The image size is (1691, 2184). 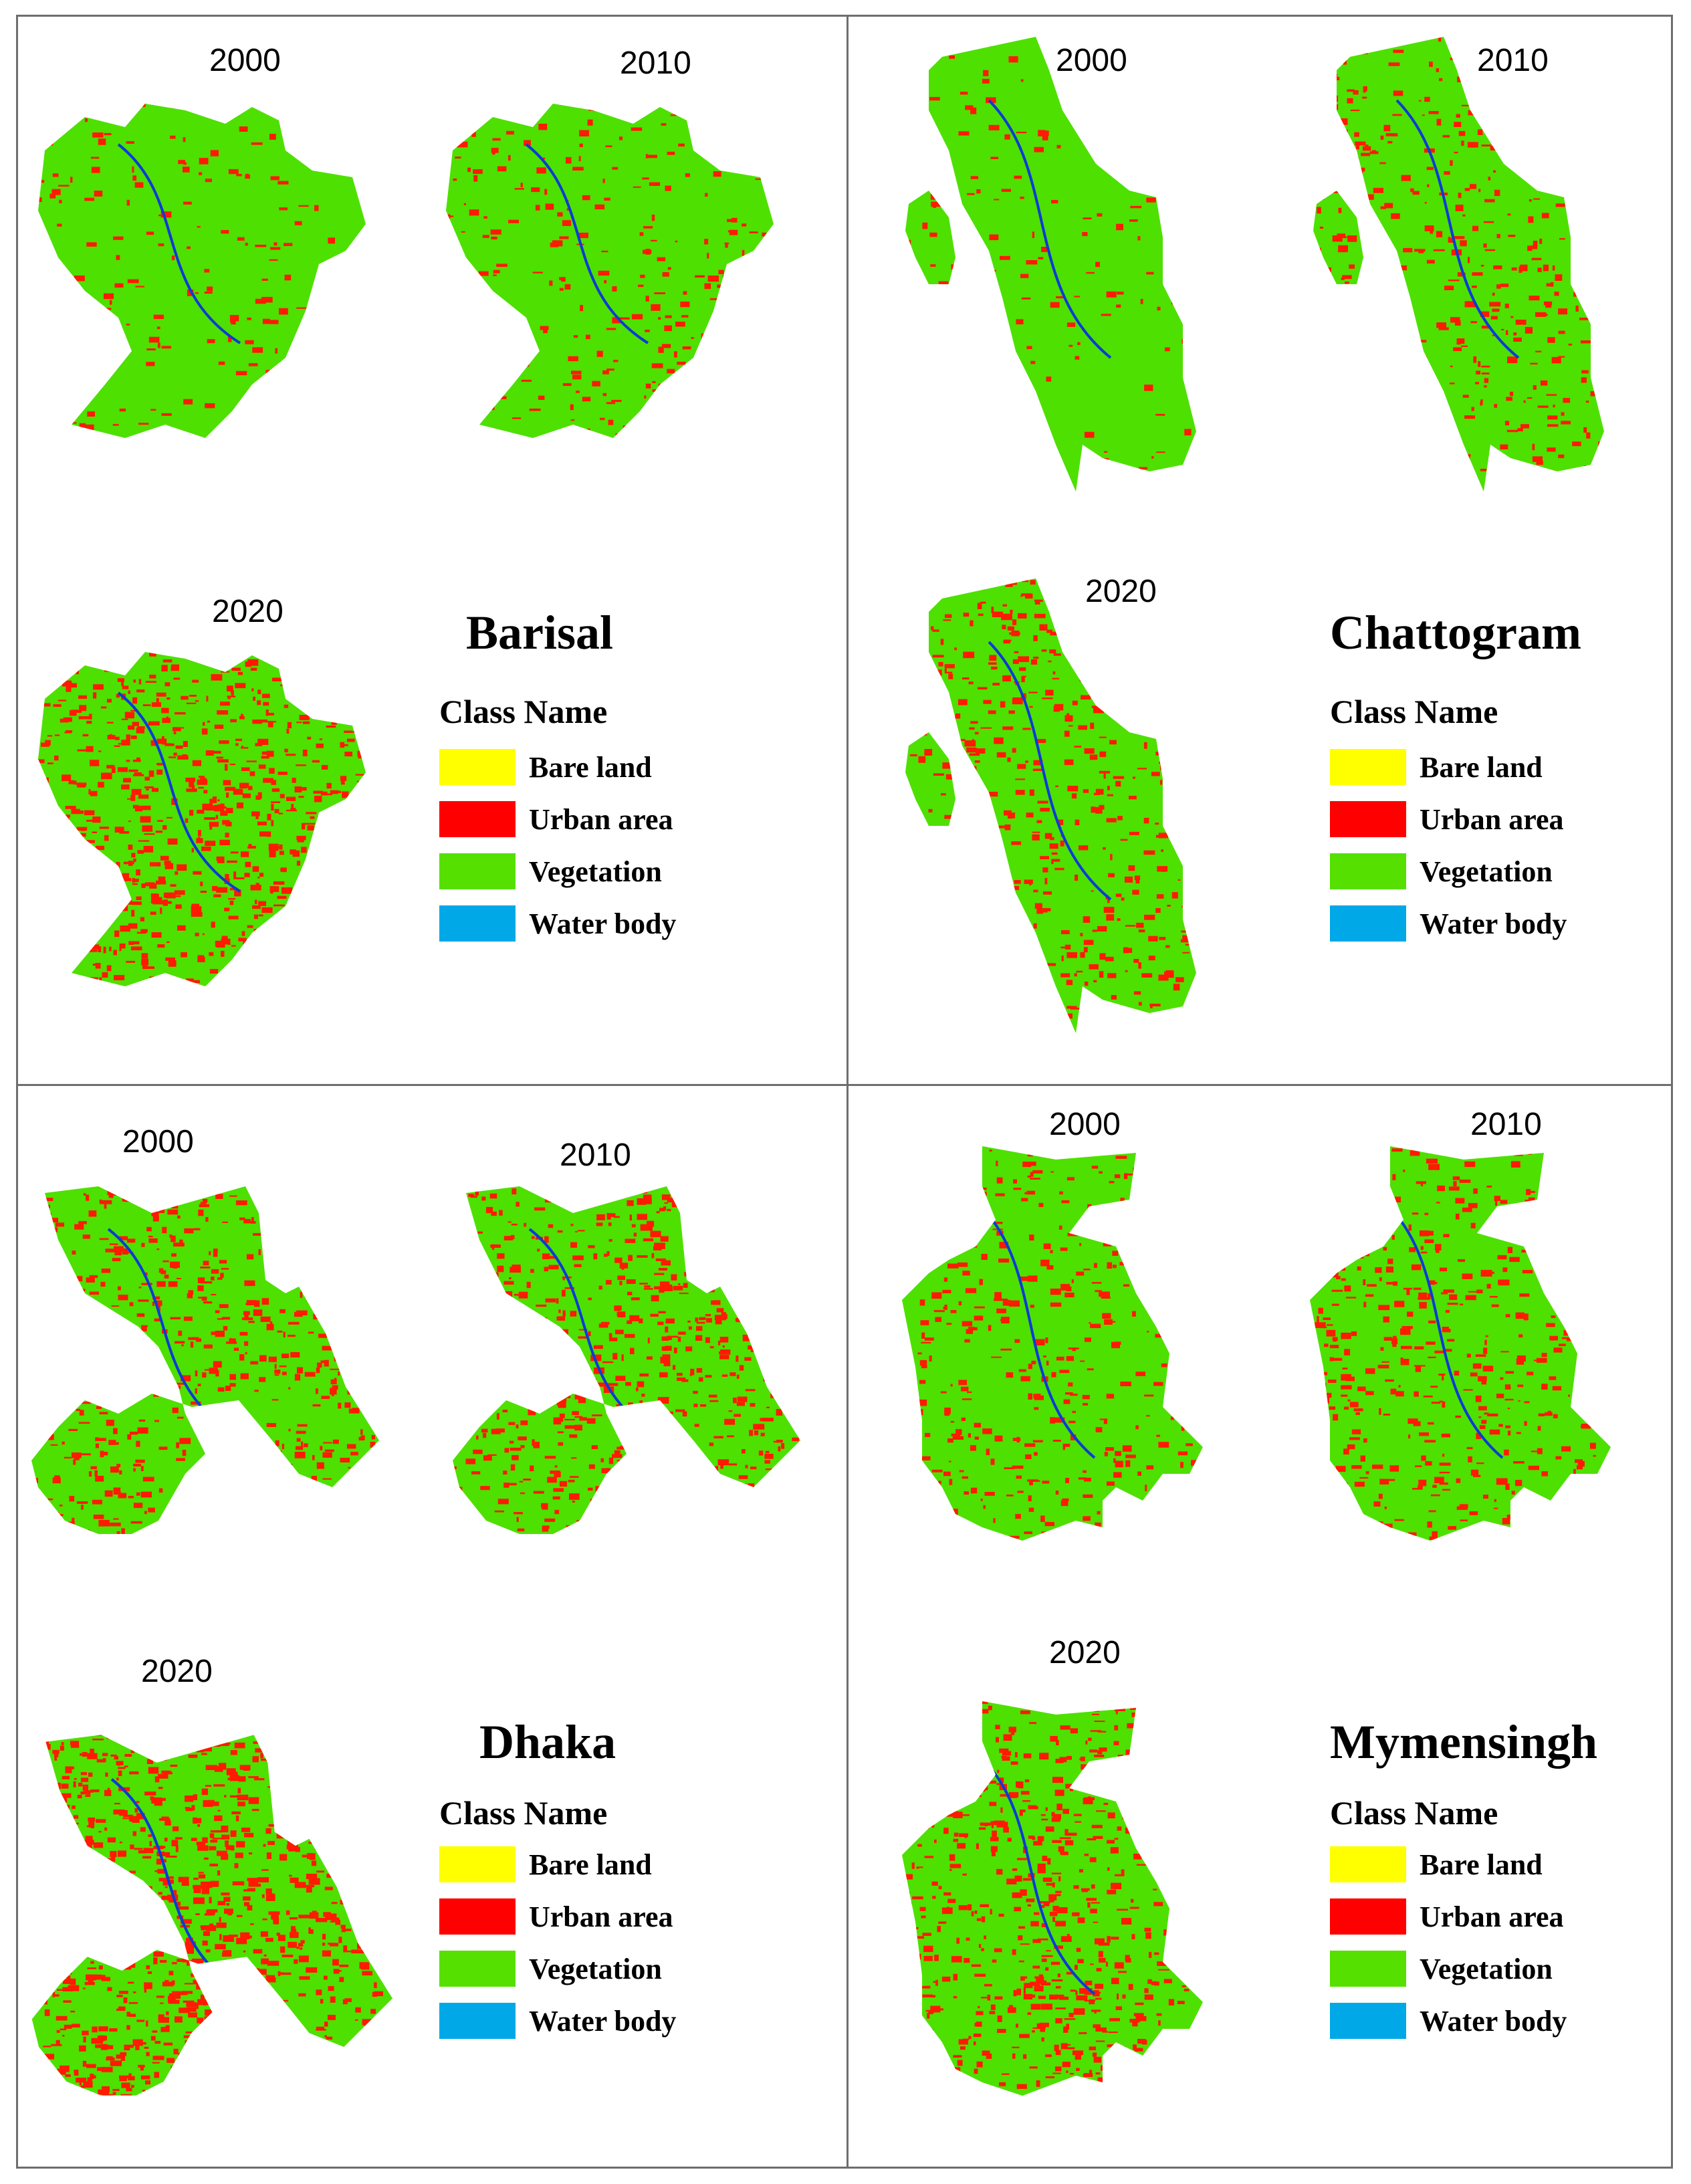 What do you see at coordinates (627, 1360) in the screenshot?
I see `map-dhaka-2010` at bounding box center [627, 1360].